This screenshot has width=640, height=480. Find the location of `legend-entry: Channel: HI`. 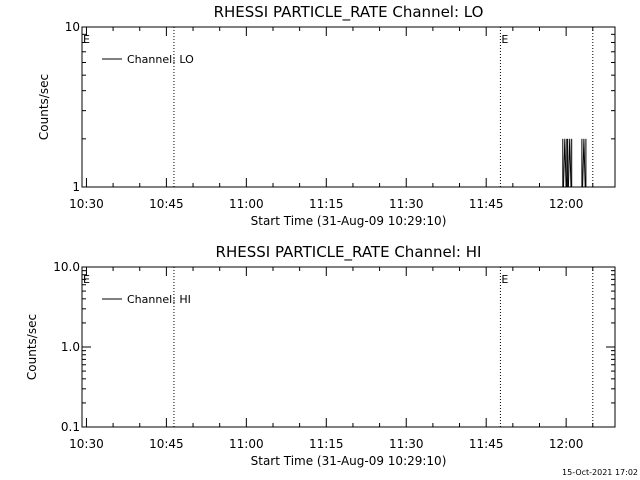

legend-entry: Channel: HI is located at coordinates (159, 299).